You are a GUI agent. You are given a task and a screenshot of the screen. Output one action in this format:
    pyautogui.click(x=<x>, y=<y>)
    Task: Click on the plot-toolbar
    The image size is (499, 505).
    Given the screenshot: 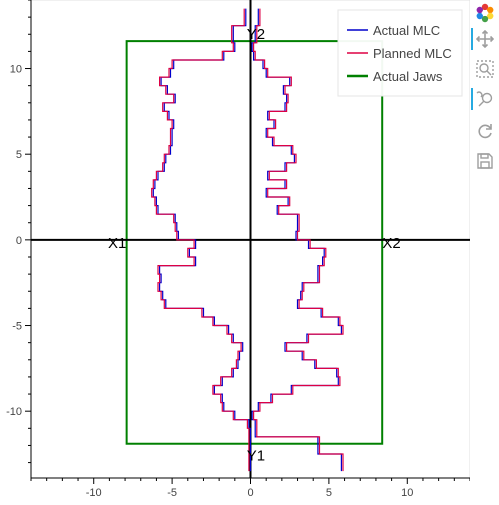 What is the action you would take?
    pyautogui.click(x=484, y=105)
    